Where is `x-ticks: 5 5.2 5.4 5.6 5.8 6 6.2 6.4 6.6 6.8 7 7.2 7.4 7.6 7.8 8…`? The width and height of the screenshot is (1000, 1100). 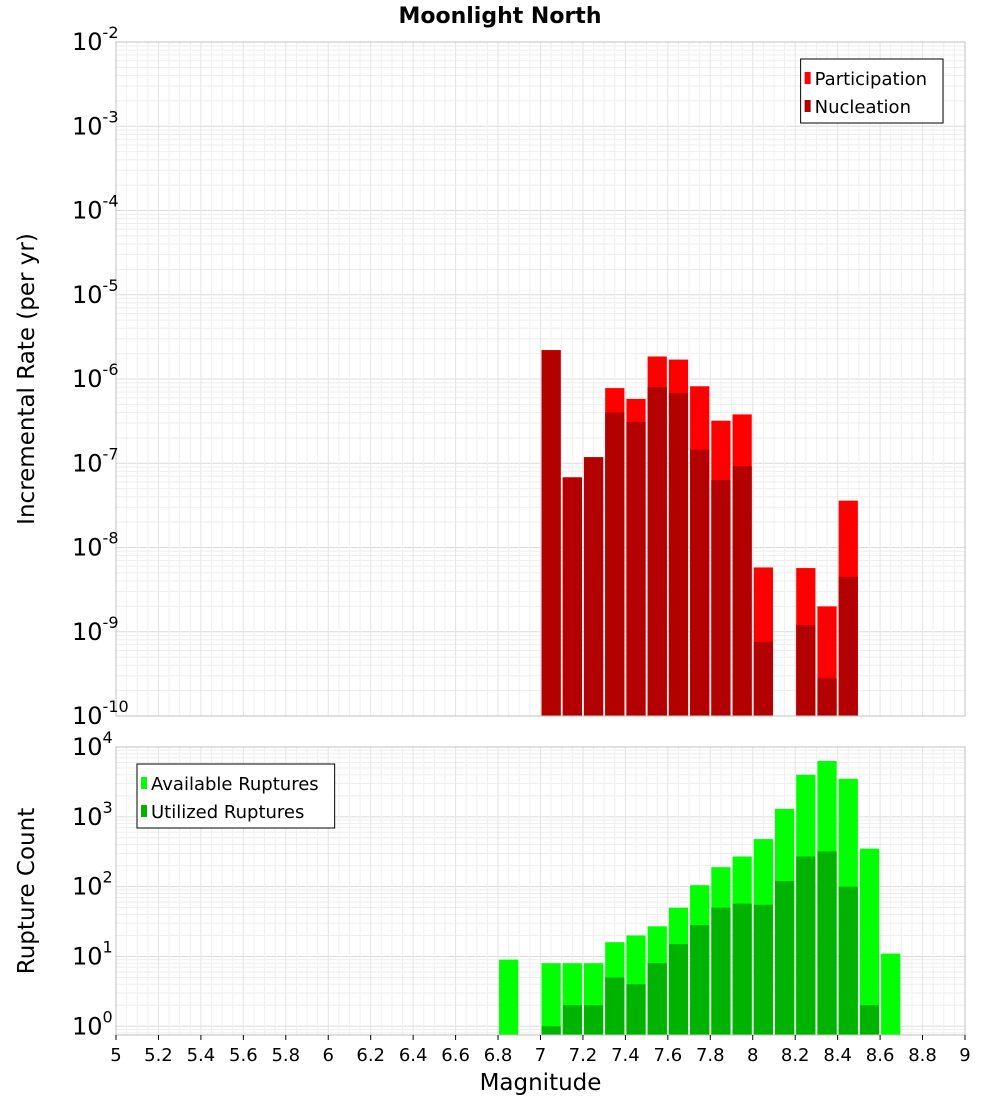
x-ticks: 5 5.2 5.4 5.6 5.8 6 6.2 6.4 6.6 6.8 7 7.2 7.4 7.6 7.8 8… is located at coordinates (540, 1050).